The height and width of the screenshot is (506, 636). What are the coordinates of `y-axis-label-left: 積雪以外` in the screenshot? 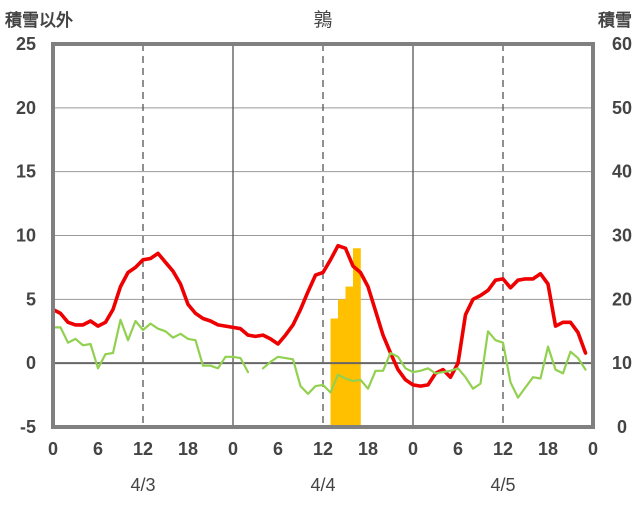 It's located at (39, 20).